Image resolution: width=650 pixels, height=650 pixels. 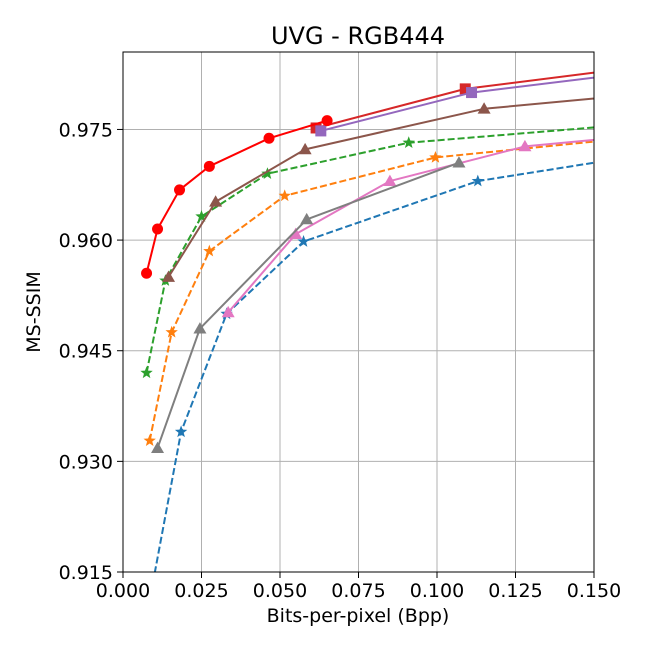 What do you see at coordinates (86, 462) in the screenshot?
I see `y-tick-label: 0.930` at bounding box center [86, 462].